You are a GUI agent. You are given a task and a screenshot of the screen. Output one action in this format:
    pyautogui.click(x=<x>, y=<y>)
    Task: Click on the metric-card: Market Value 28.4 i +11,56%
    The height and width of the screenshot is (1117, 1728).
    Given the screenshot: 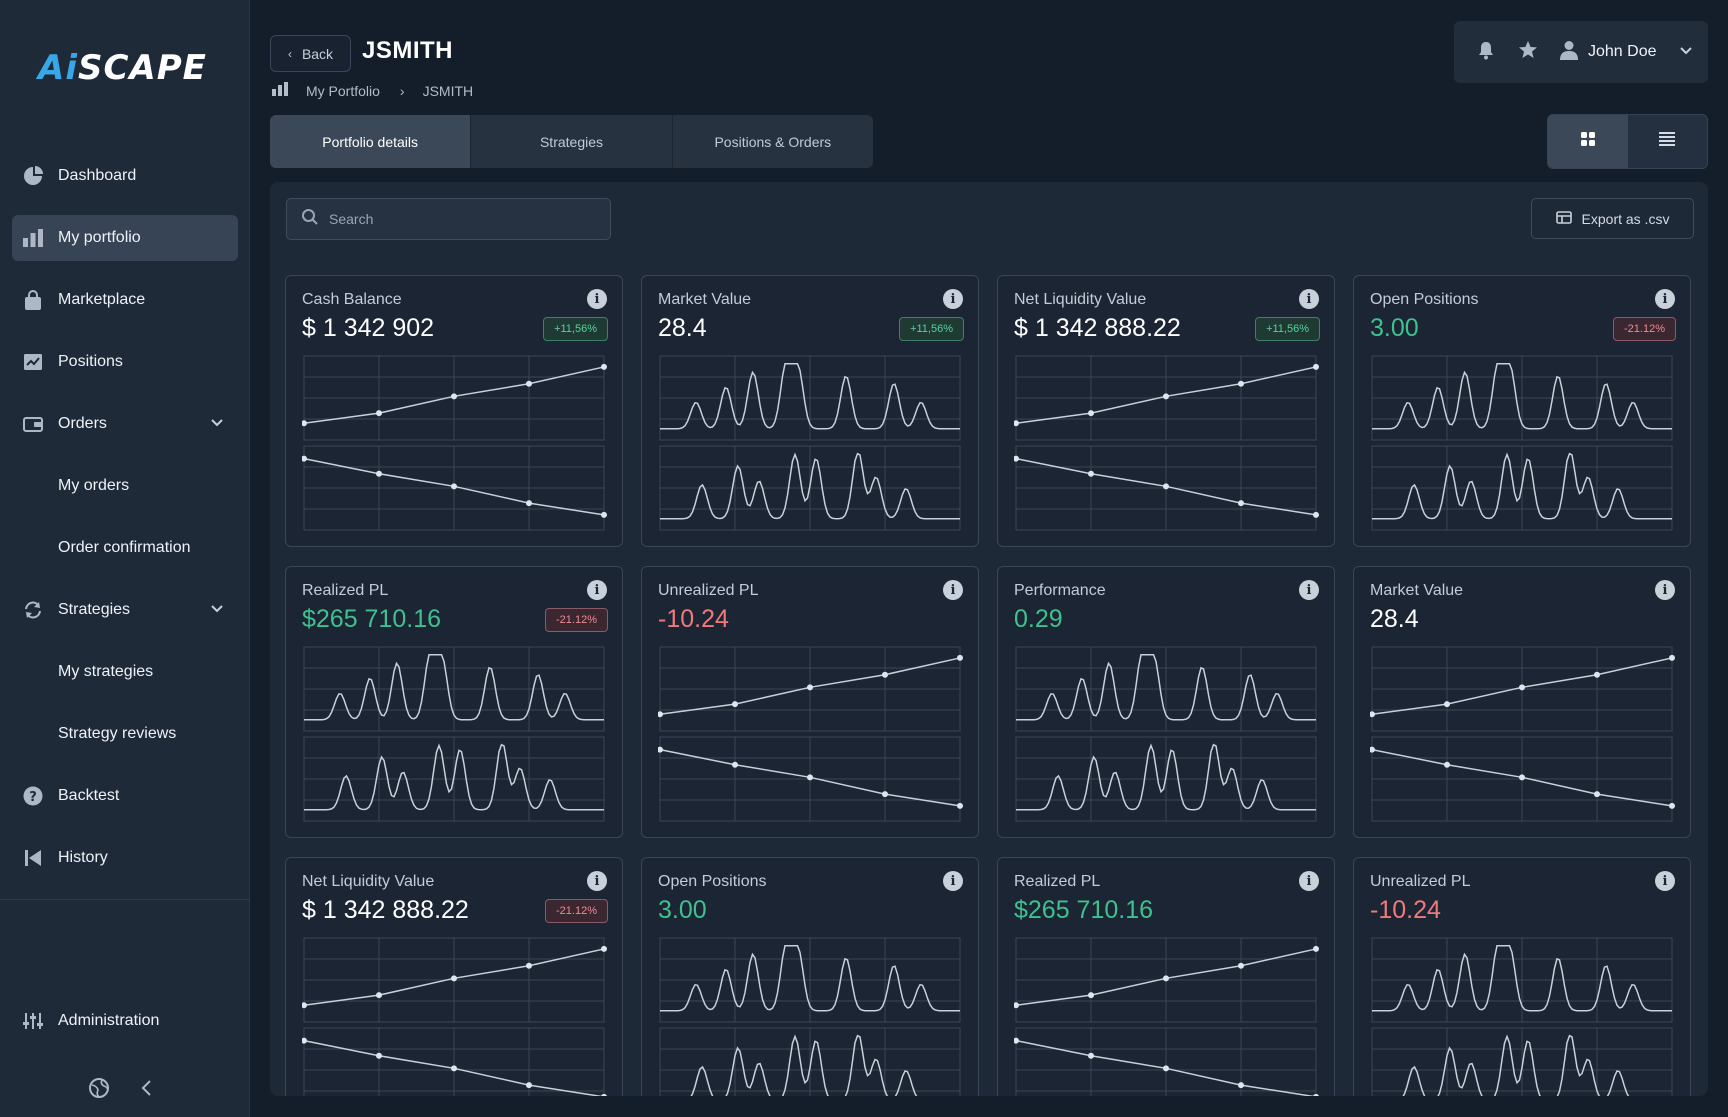 What is the action you would take?
    pyautogui.click(x=810, y=411)
    